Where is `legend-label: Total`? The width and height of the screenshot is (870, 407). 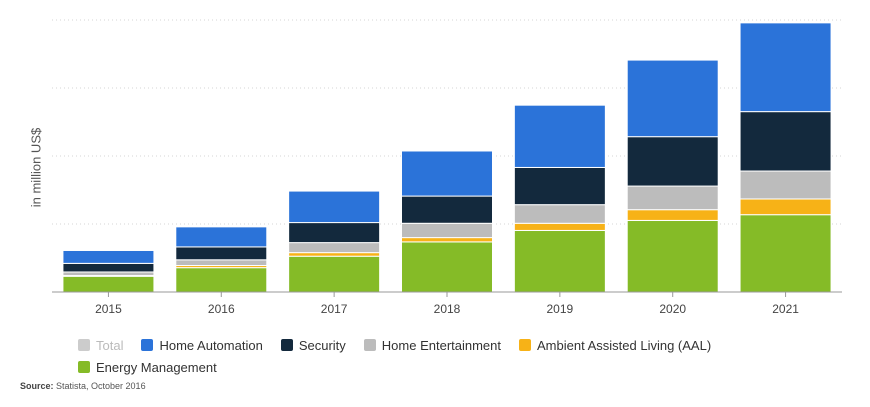 legend-label: Total is located at coordinates (110, 345).